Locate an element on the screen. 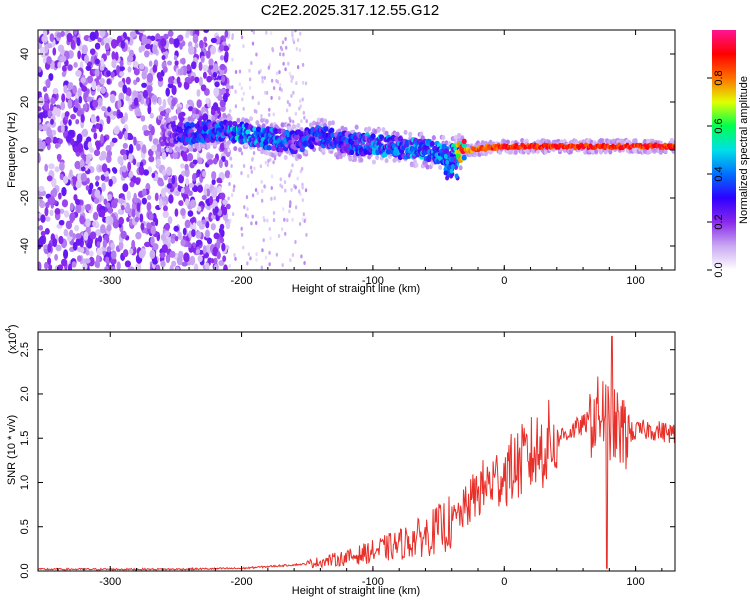  colorbar-tick-label: 0.8 is located at coordinates (719, 77).